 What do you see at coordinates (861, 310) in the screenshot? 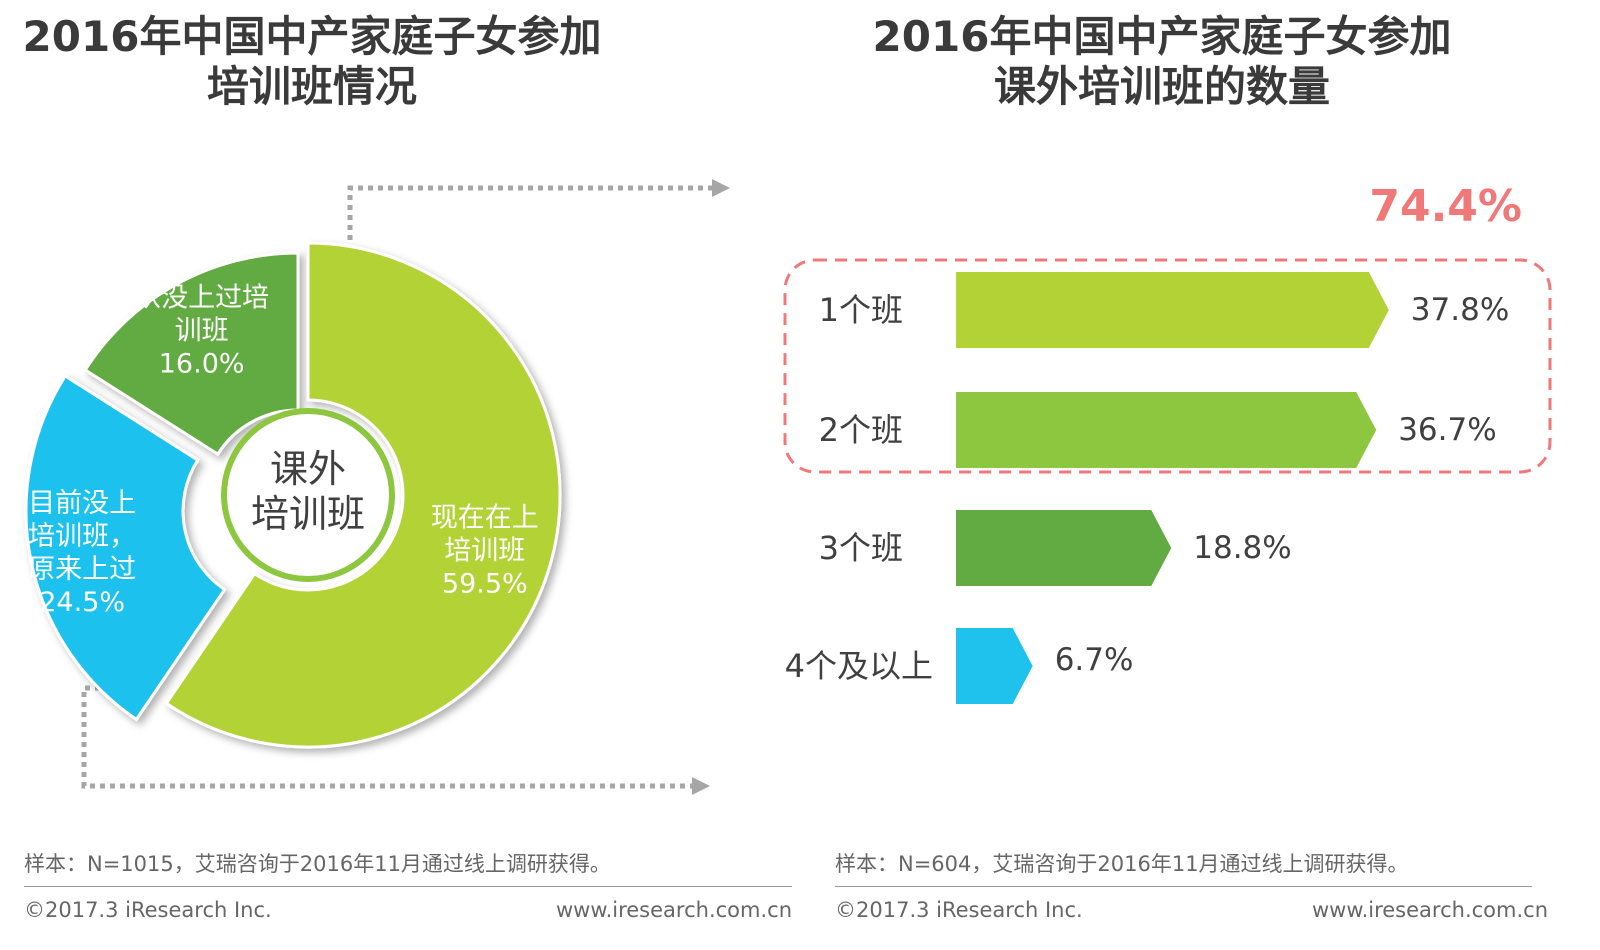
I see `bar-category-label-0: 1个班` at bounding box center [861, 310].